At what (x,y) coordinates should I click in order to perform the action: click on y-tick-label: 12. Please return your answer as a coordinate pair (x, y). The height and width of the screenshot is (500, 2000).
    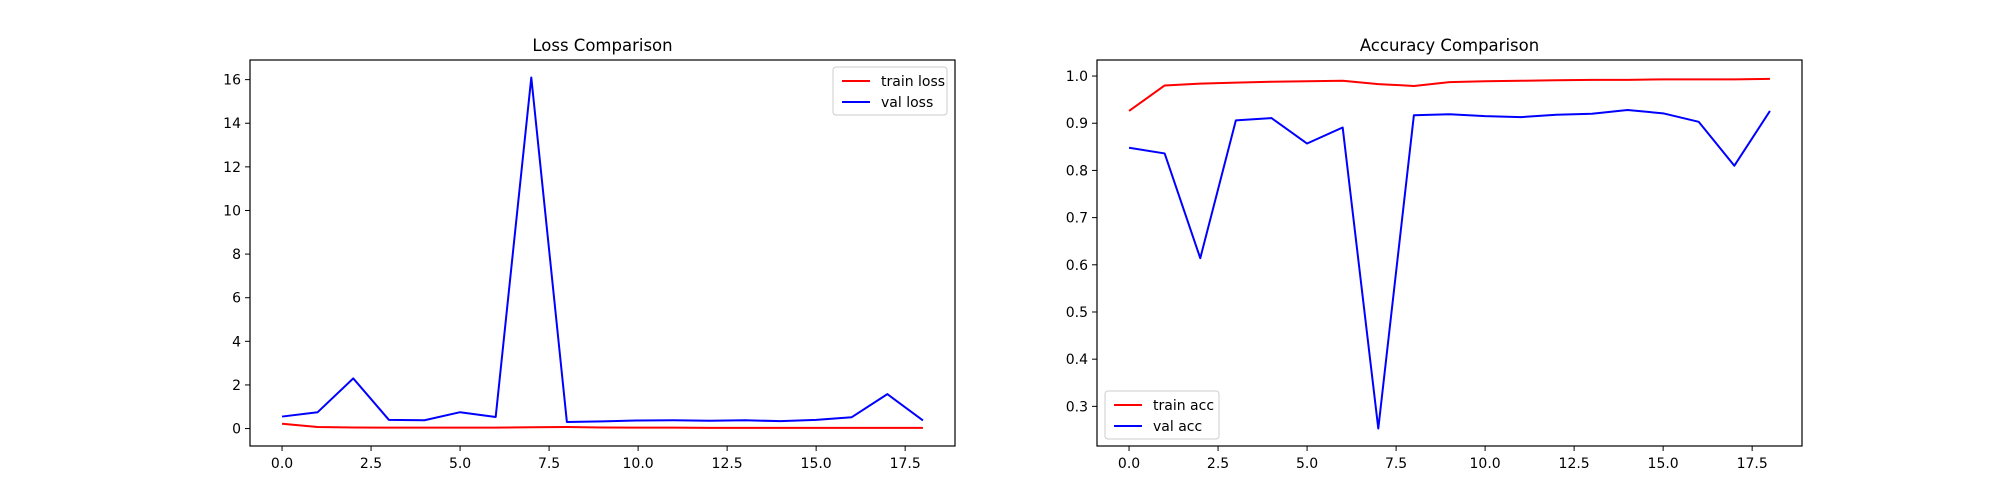
    Looking at the image, I should click on (232, 168).